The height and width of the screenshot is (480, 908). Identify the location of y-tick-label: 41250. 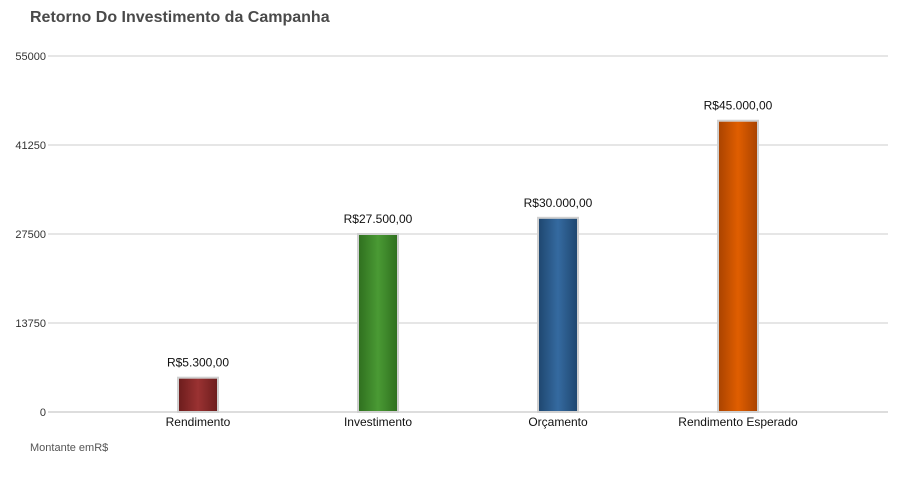
(30, 146).